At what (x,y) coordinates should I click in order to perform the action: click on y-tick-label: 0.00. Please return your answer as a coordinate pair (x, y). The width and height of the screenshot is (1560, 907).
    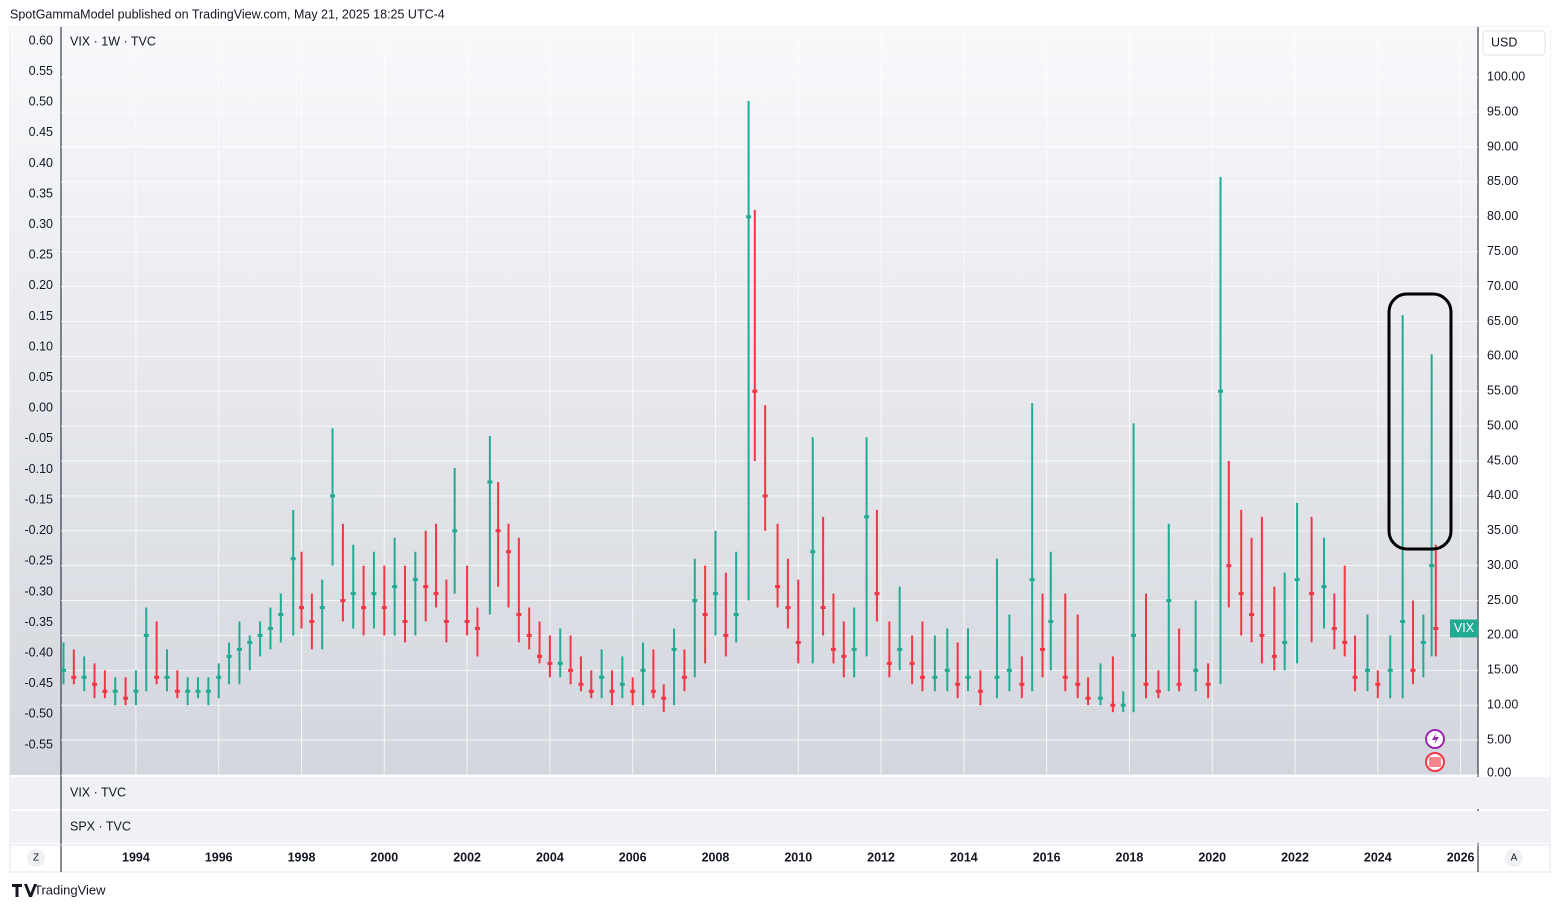
    Looking at the image, I should click on (1499, 772).